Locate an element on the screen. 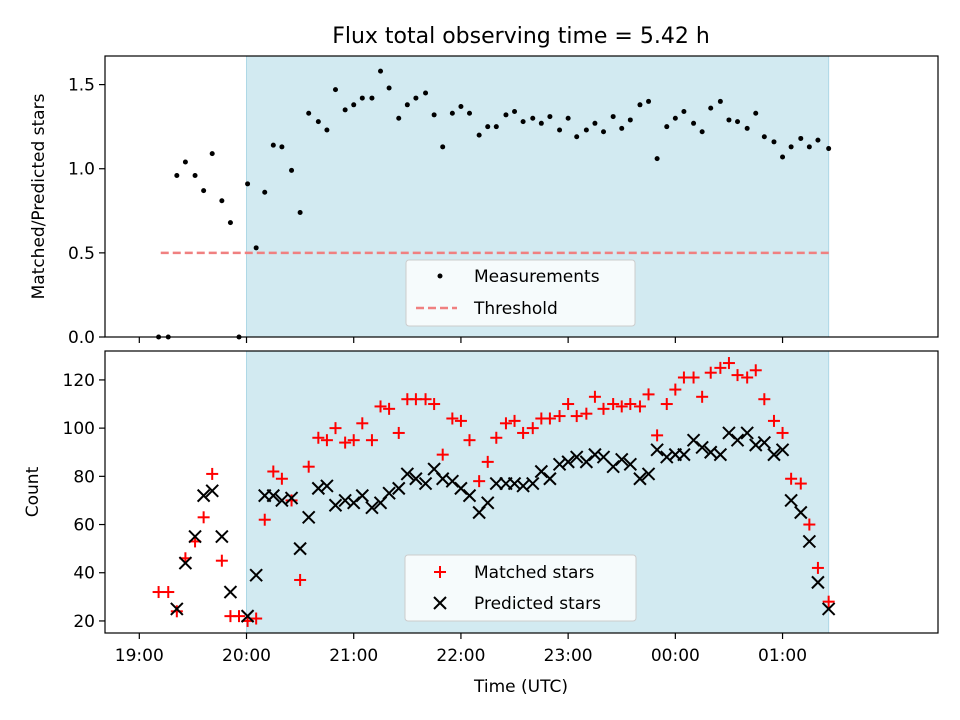 The image size is (960, 720). ratio-y-tick-label: 0.0 is located at coordinates (81, 338).